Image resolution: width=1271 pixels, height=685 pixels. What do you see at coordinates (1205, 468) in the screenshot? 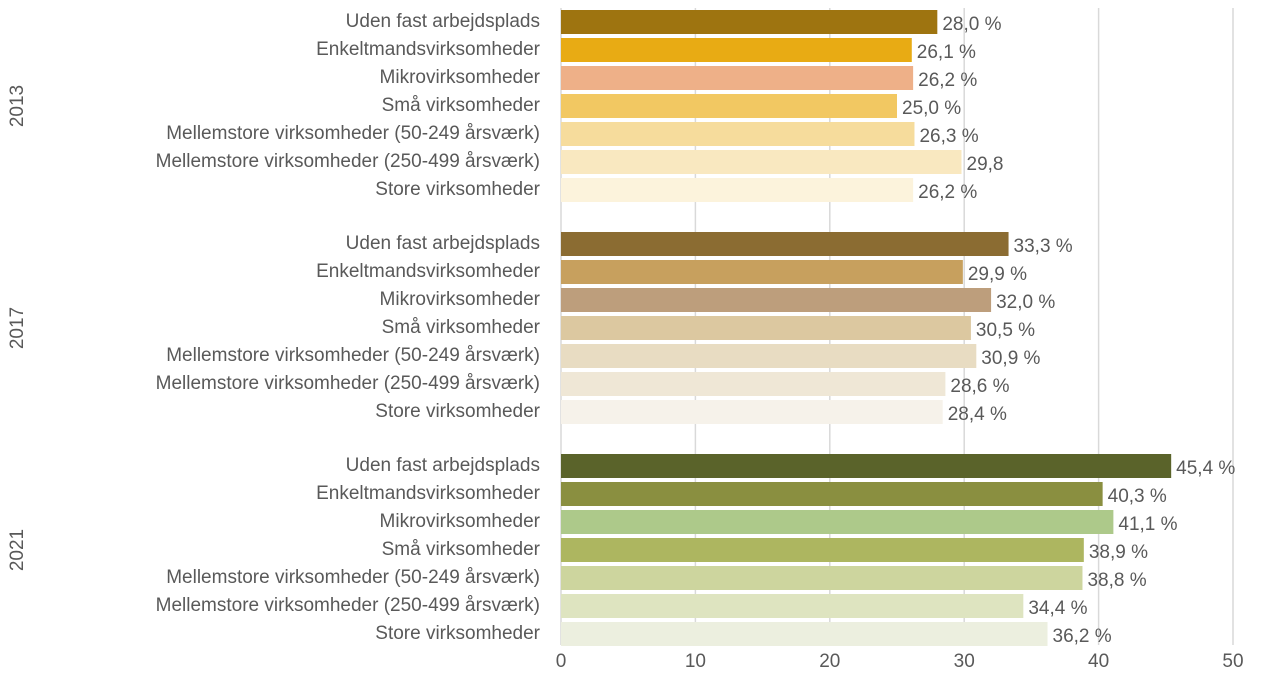
I see `value-label: 45,4 %` at bounding box center [1205, 468].